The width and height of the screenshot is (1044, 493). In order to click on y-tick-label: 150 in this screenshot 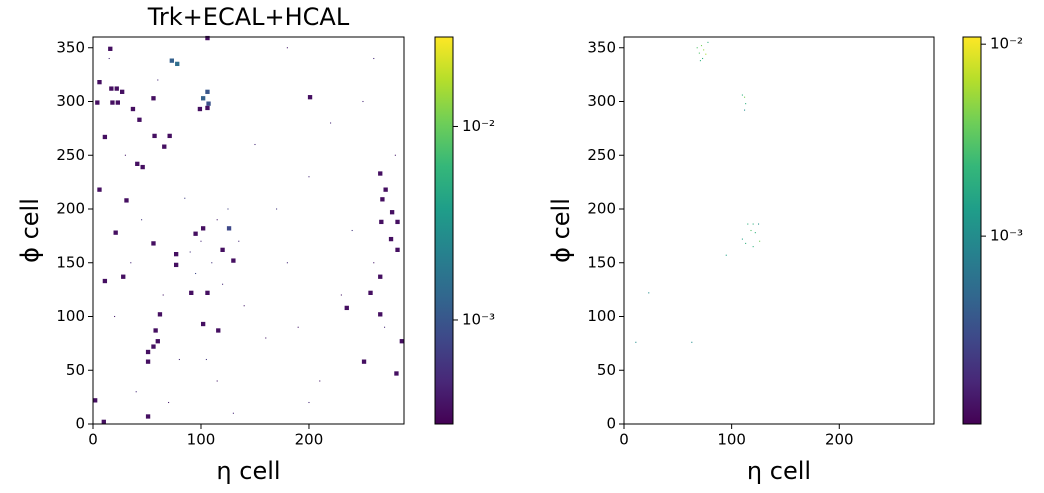, I will do `click(601, 262)`.